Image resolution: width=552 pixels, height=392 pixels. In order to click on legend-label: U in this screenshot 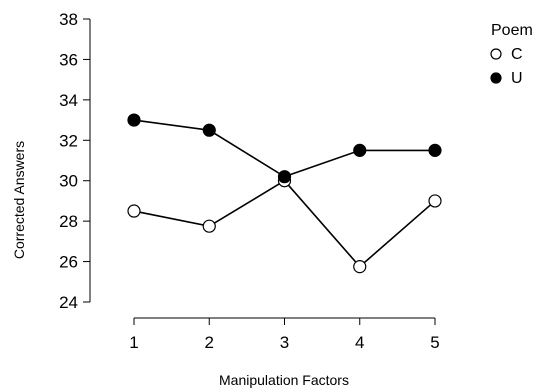, I will do `click(517, 78)`.